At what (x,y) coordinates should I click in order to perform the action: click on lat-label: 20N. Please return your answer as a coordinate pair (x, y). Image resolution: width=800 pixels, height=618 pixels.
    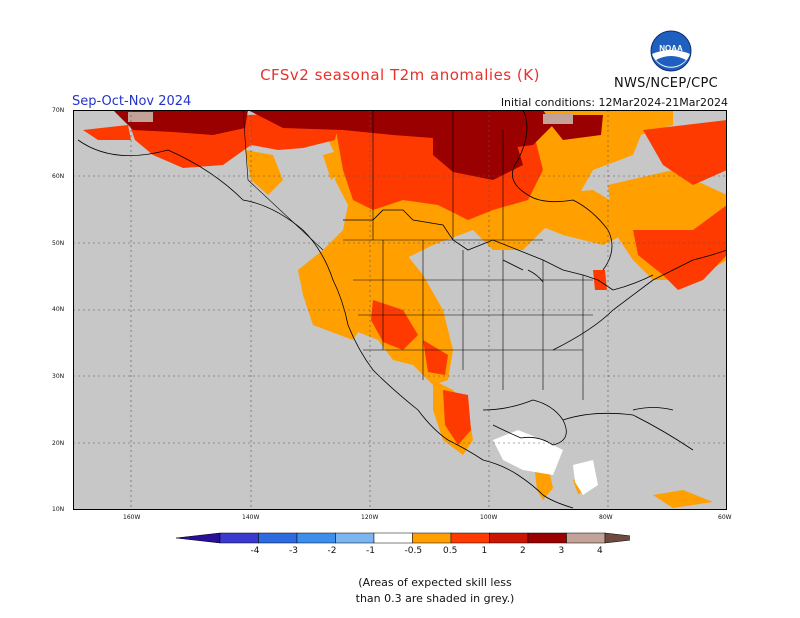
    Looking at the image, I should click on (58, 443).